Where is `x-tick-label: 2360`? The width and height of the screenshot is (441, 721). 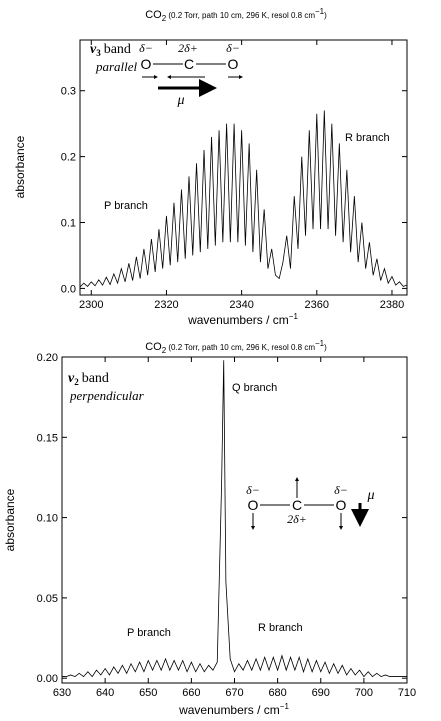 x-tick-label: 2360 is located at coordinates (317, 305).